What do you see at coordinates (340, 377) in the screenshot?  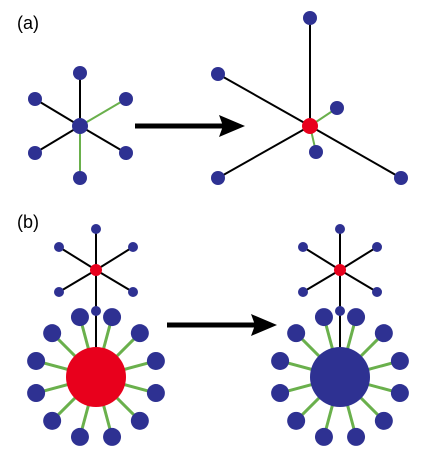 I see `b-right-big-hub-node` at bounding box center [340, 377].